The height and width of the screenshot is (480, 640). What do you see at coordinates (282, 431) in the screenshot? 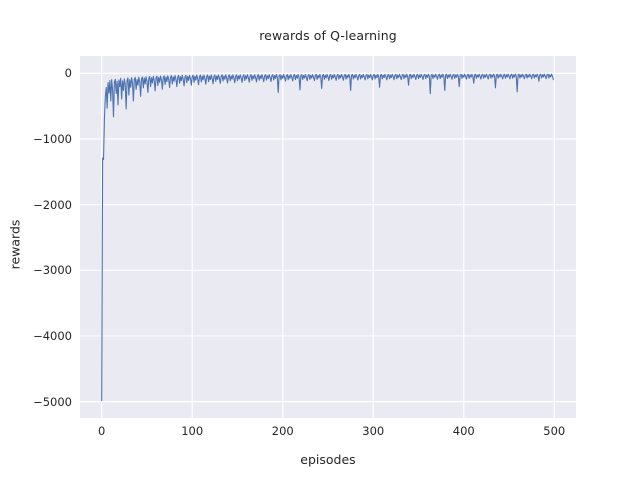
I see `x-tick-label: 200` at bounding box center [282, 431].